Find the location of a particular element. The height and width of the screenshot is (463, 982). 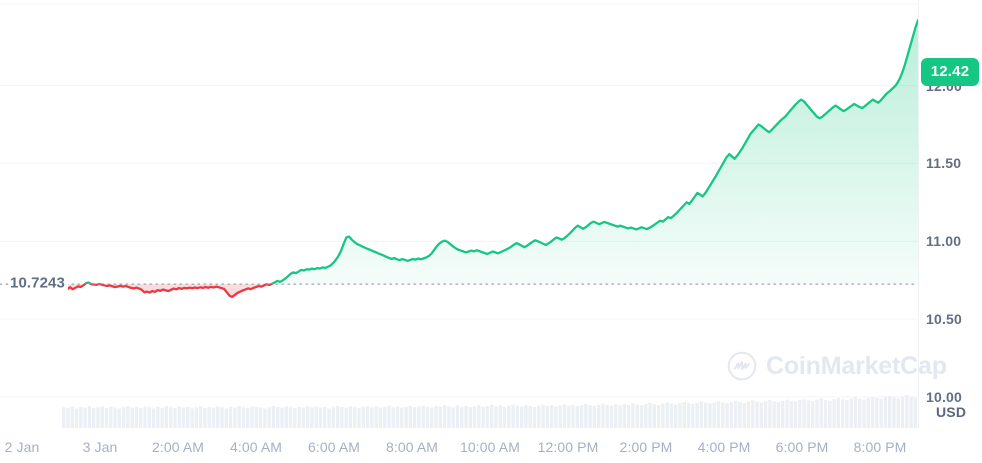

current-price-badge: 12.42 is located at coordinates (950, 72).